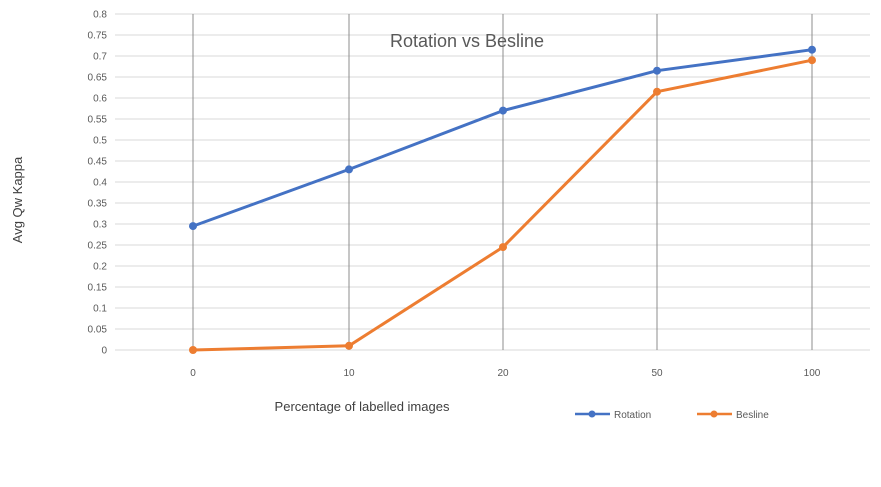 The image size is (881, 487). What do you see at coordinates (98, 204) in the screenshot?
I see `y-tick-label: 0.35` at bounding box center [98, 204].